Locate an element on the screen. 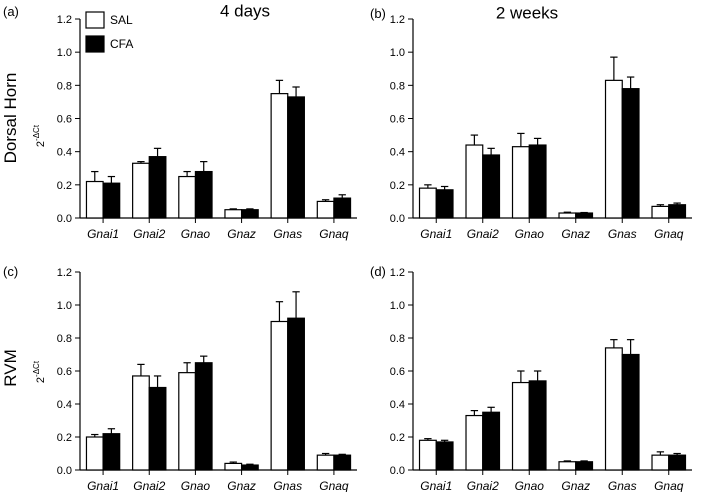  ylabel-rvm: 2-ΔCt is located at coordinates (39, 371).